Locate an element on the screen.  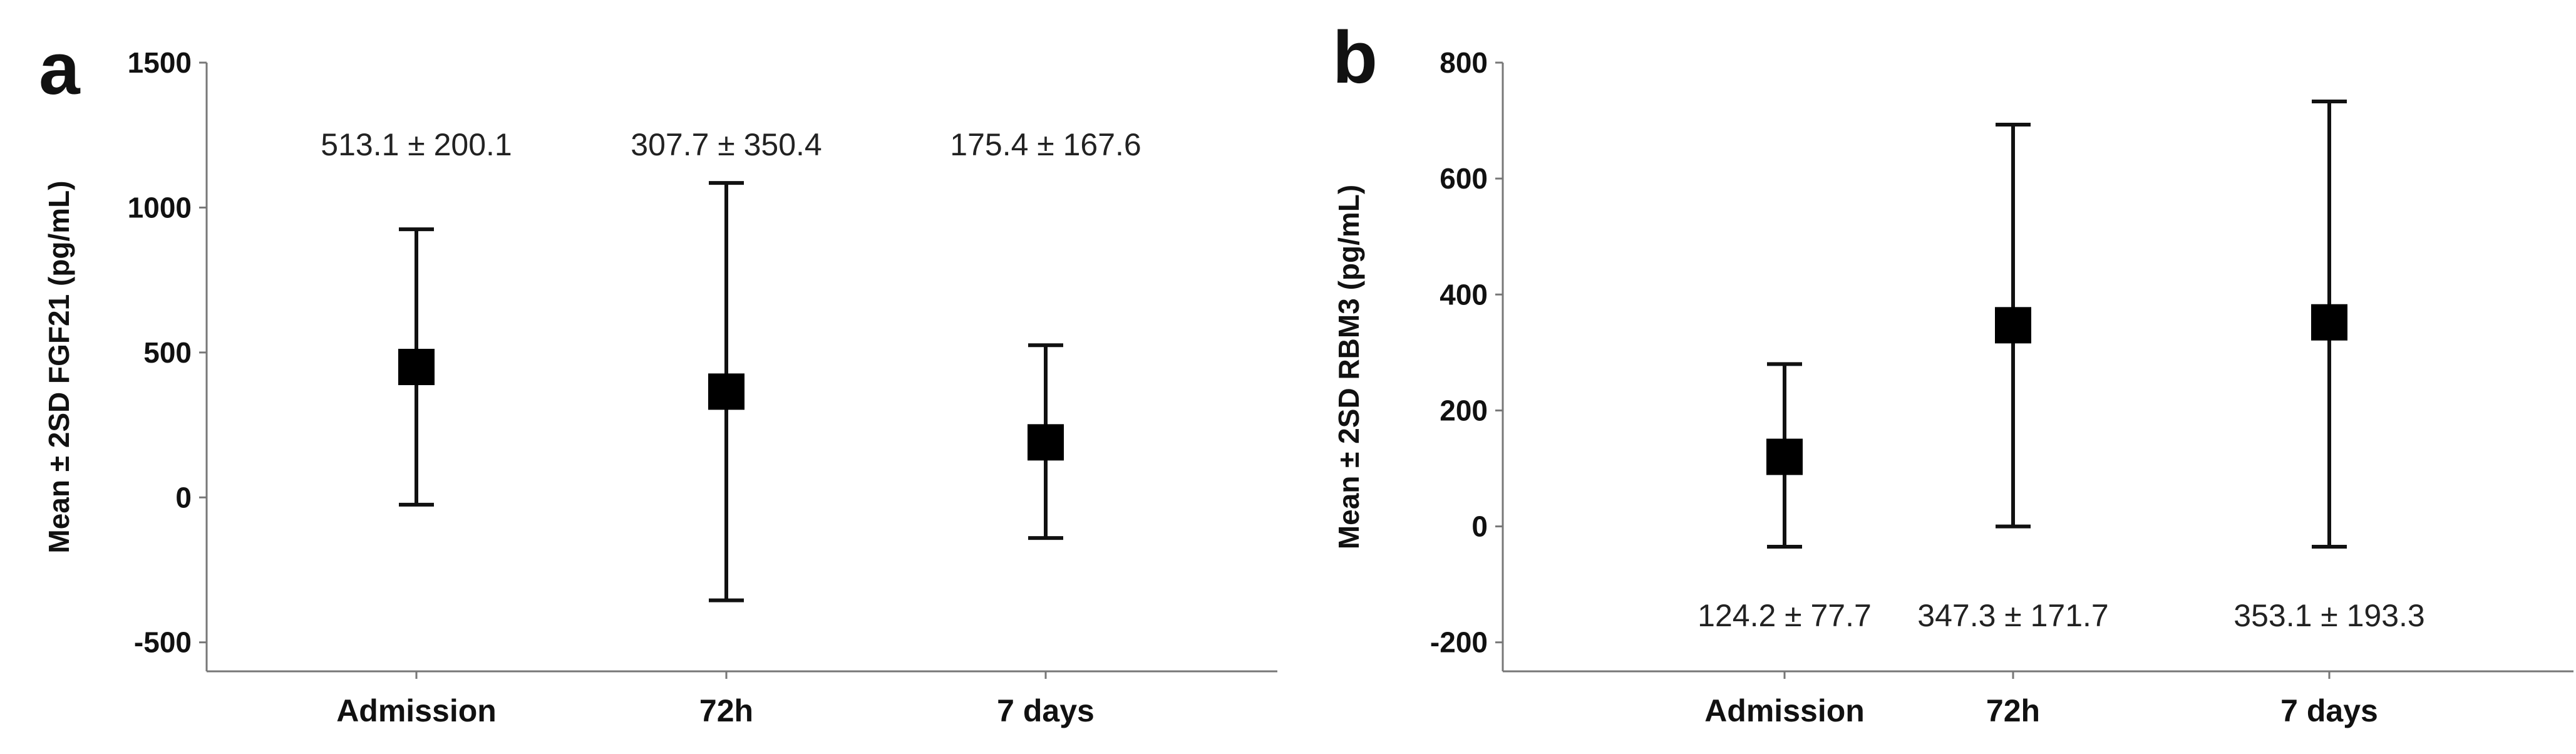
data-annotation: 353.1 ± 193.3 is located at coordinates (2328, 615).